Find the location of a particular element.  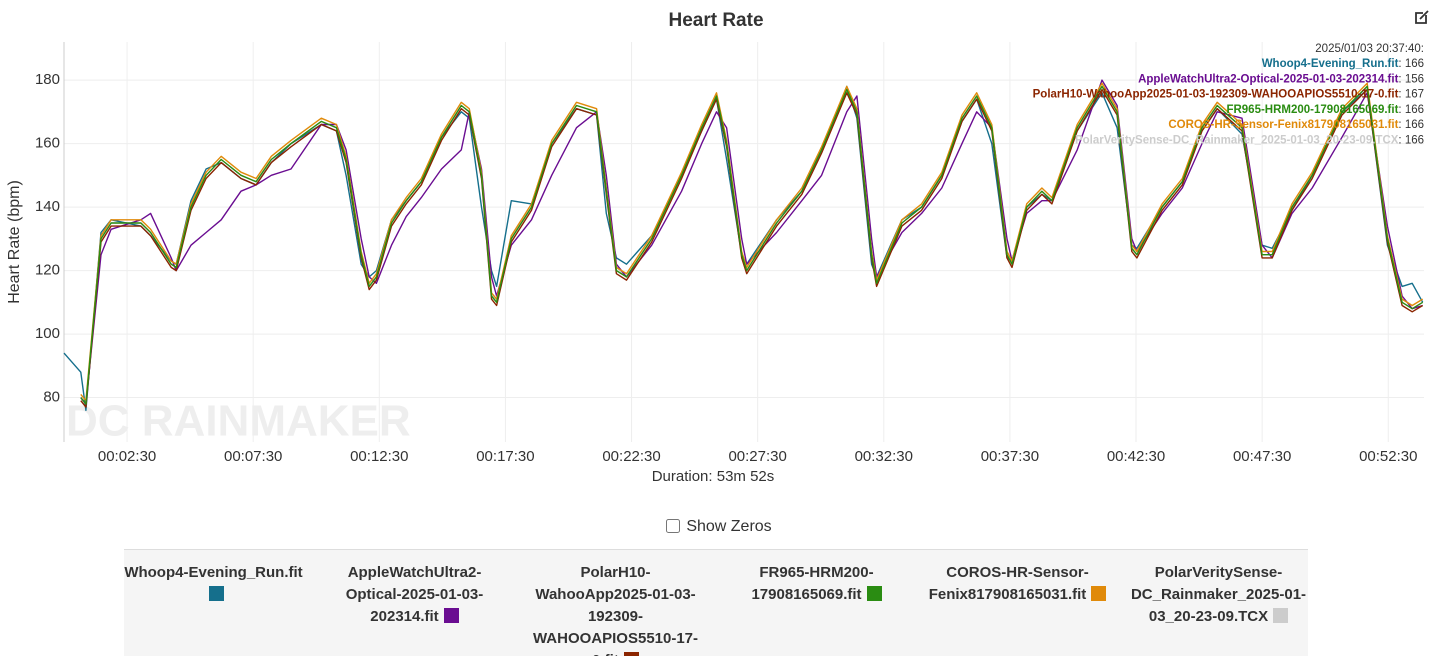

show-zeros-label: Show Zeros is located at coordinates (729, 526).